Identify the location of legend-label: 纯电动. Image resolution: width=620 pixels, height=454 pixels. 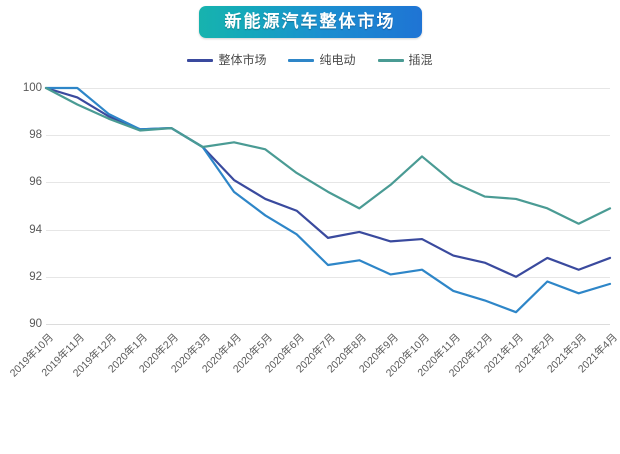
(337, 60).